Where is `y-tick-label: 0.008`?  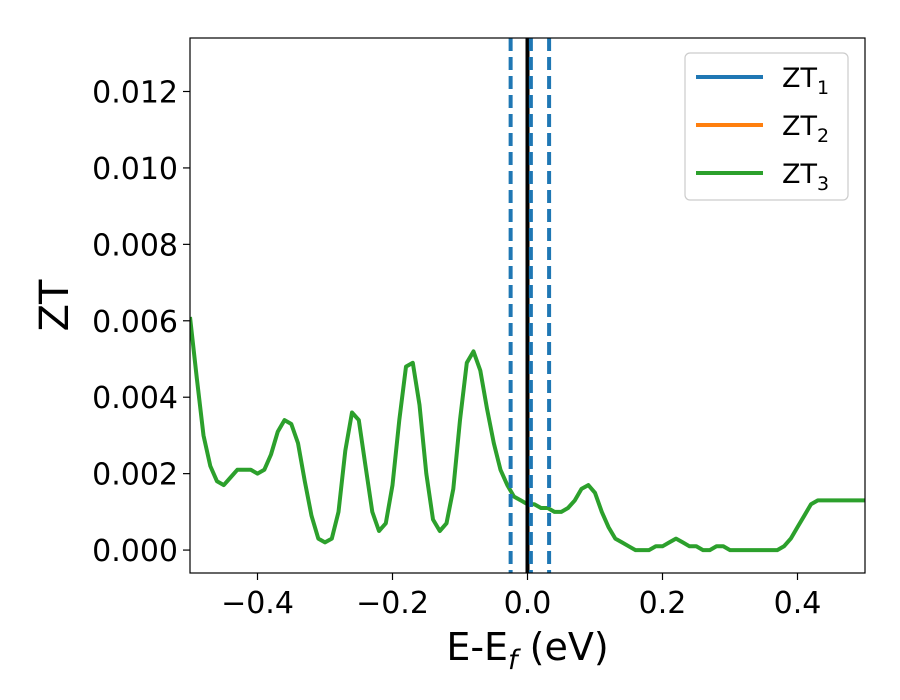 y-tick-label: 0.008 is located at coordinates (135, 245).